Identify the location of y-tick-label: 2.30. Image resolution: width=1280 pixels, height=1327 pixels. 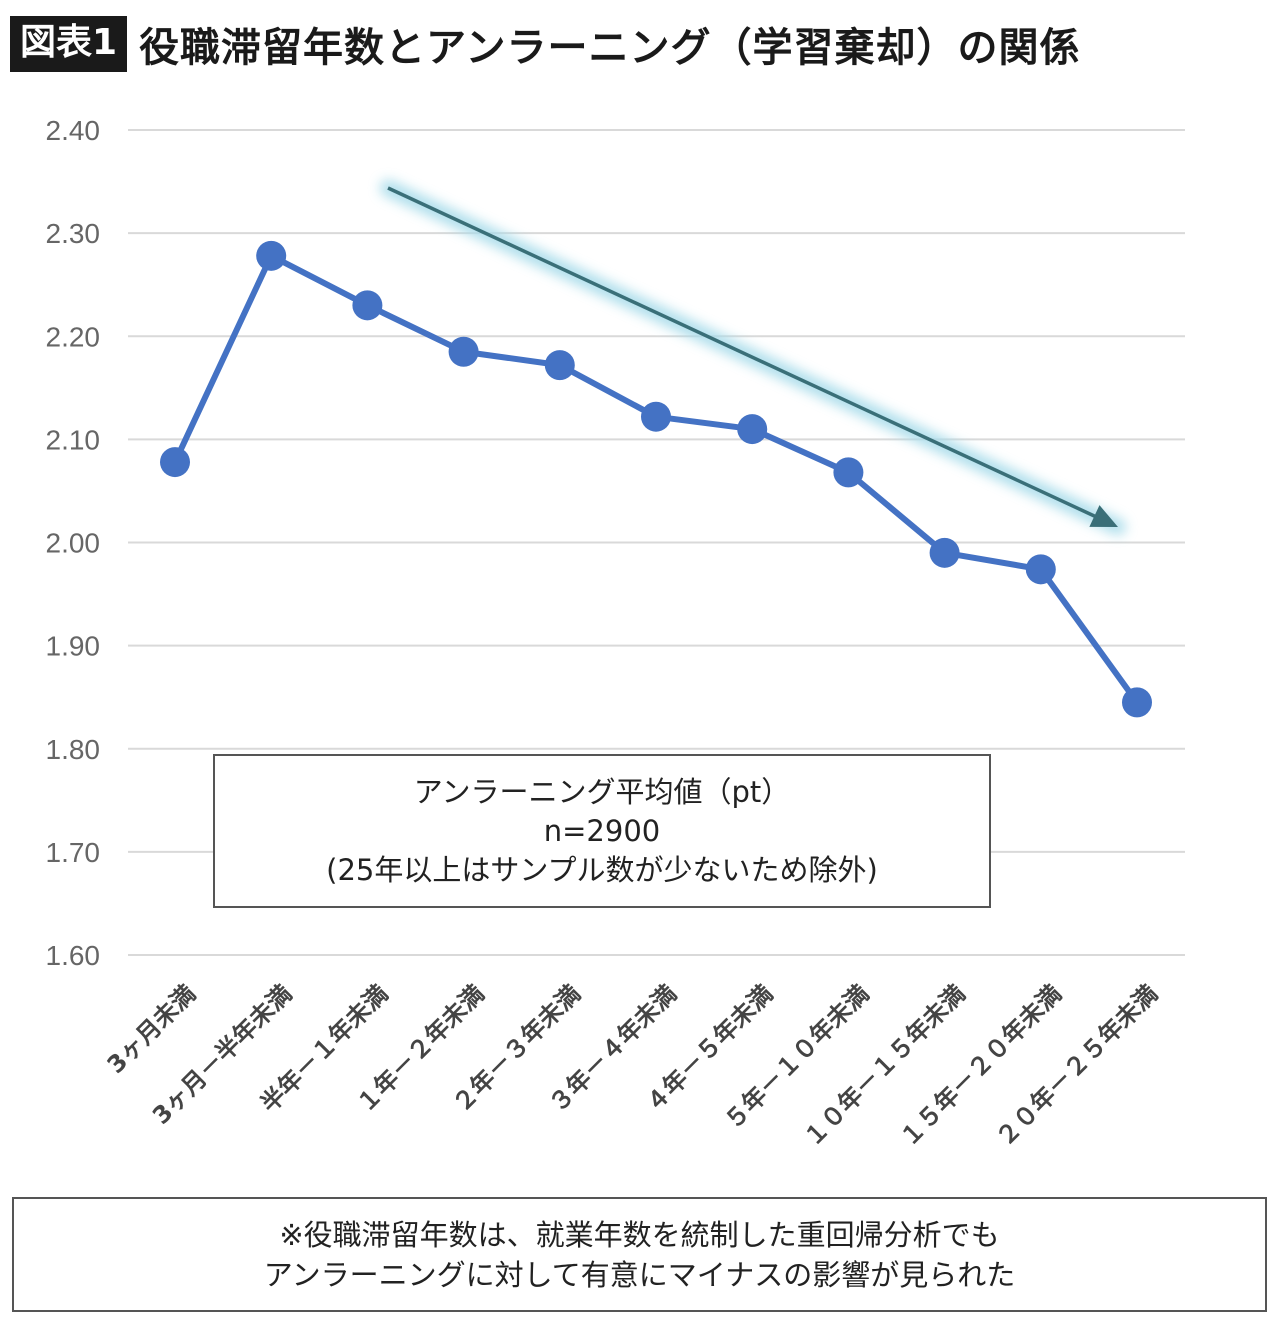
(73, 233).